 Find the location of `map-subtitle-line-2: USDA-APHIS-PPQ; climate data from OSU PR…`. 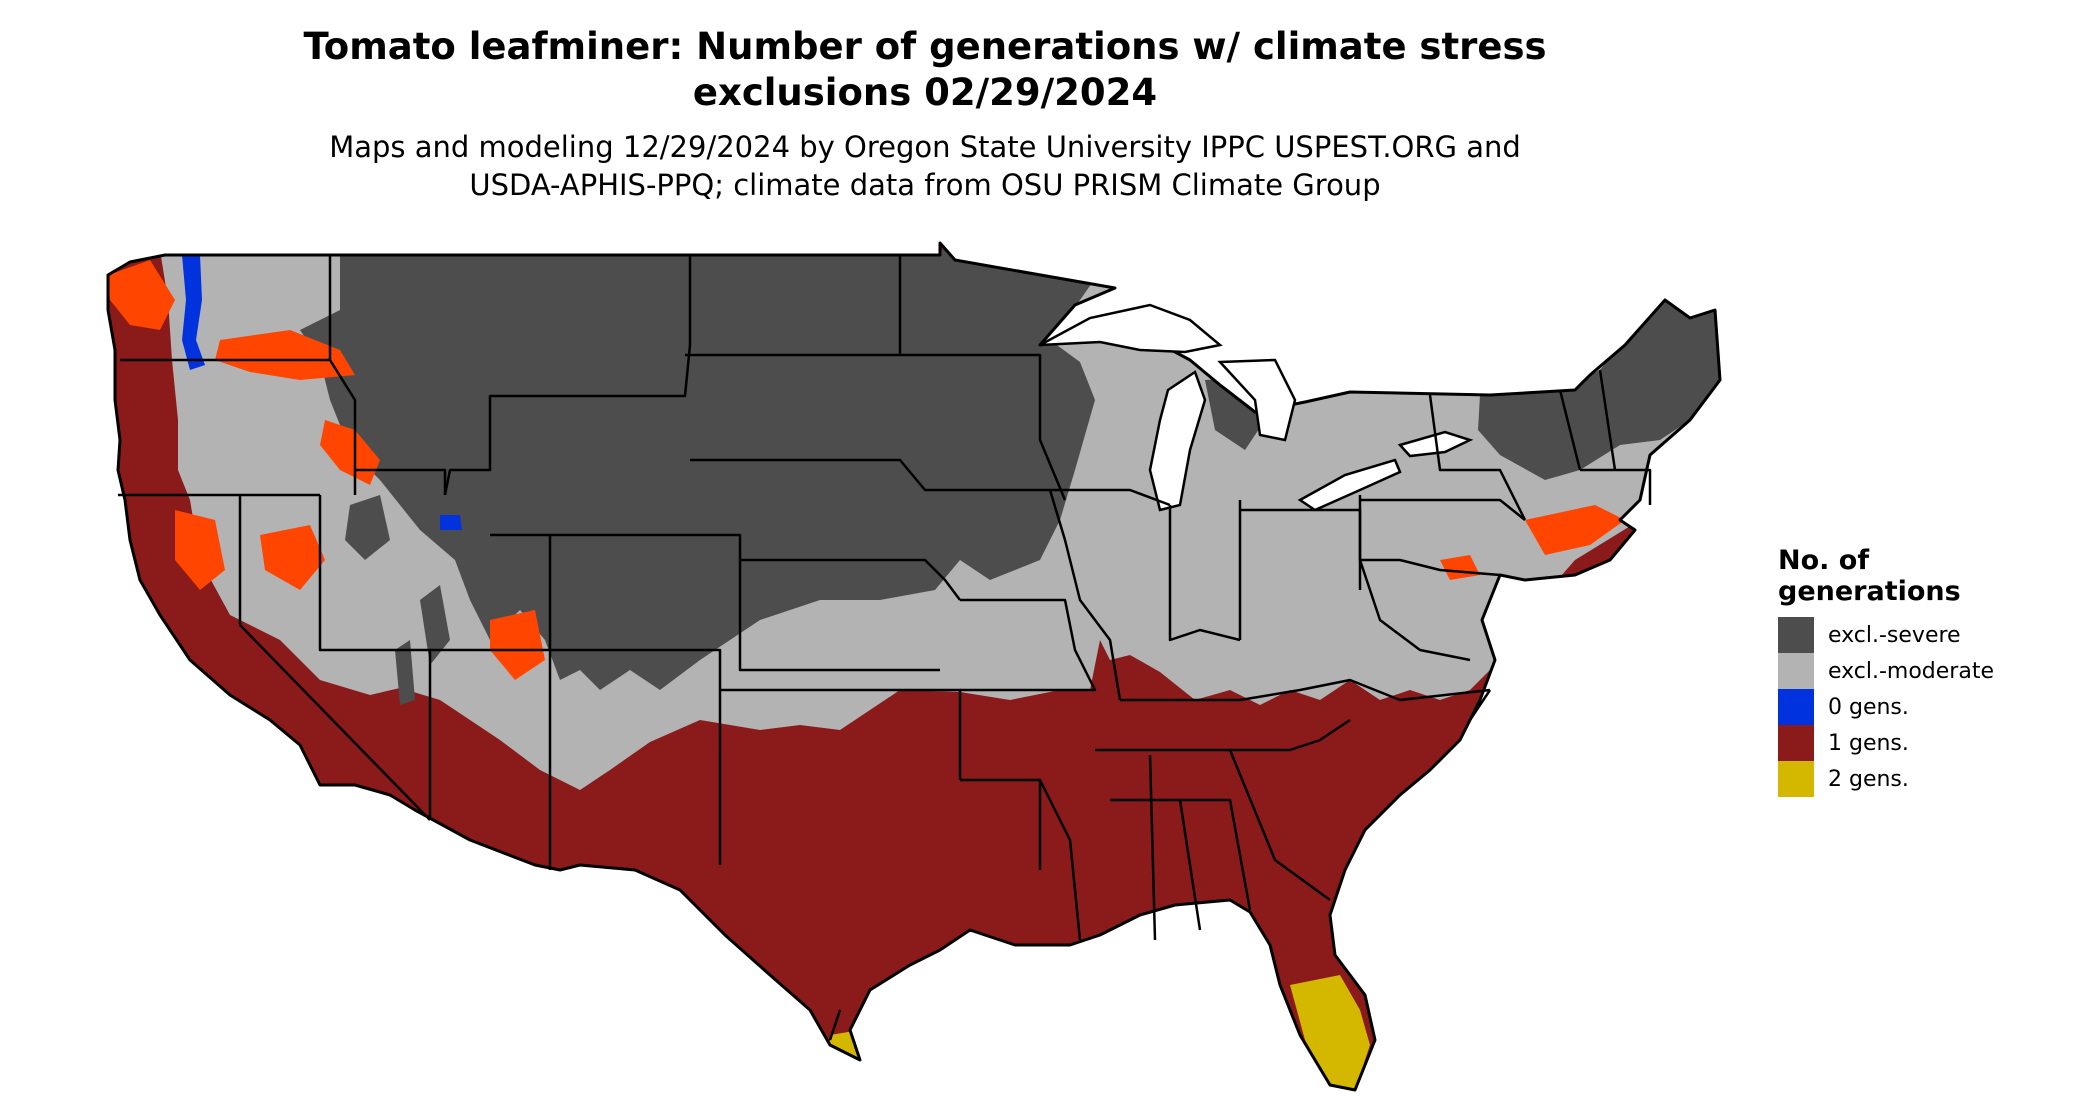

map-subtitle-line-2: USDA-APHIS-PPQ; climate data from OSU PR… is located at coordinates (925, 185).